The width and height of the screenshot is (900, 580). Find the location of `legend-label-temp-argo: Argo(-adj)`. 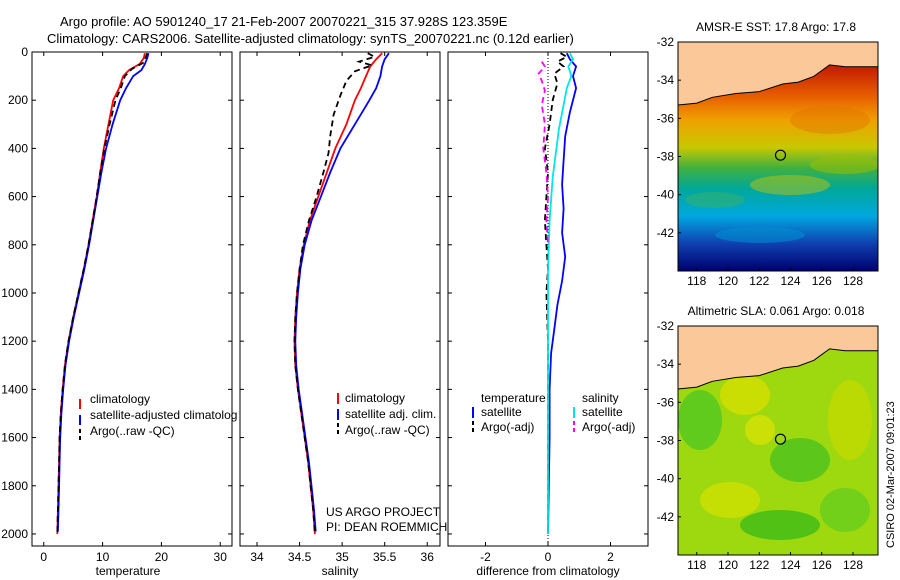

legend-label-temp-argo: Argo(-adj) is located at coordinates (507, 427).